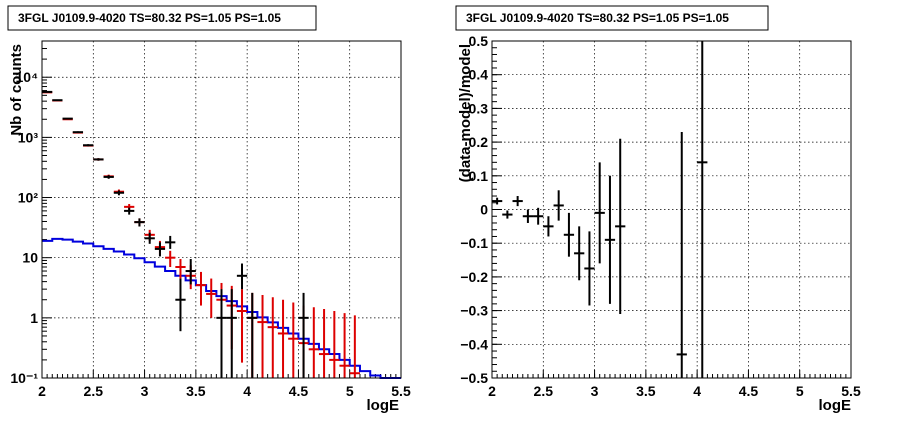 The height and width of the screenshot is (421, 898). I want to click on source-model-histogram, so click(221, 308).